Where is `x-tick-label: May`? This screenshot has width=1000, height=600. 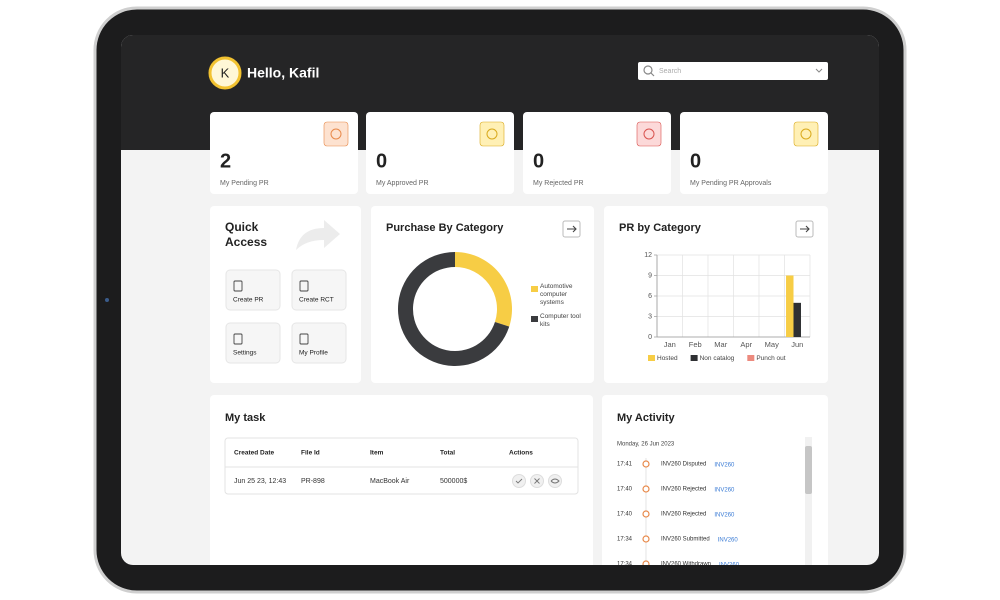
x-tick-label: May is located at coordinates (772, 344).